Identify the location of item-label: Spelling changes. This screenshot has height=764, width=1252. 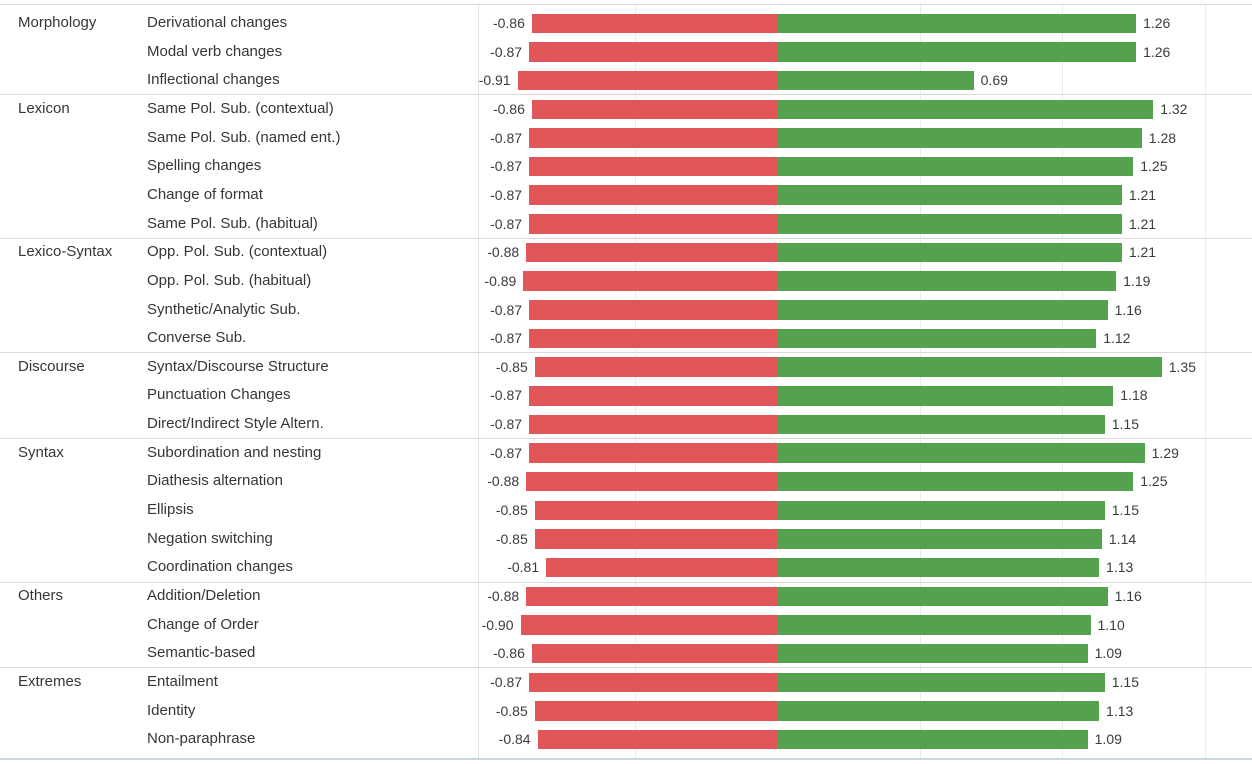
(204, 166).